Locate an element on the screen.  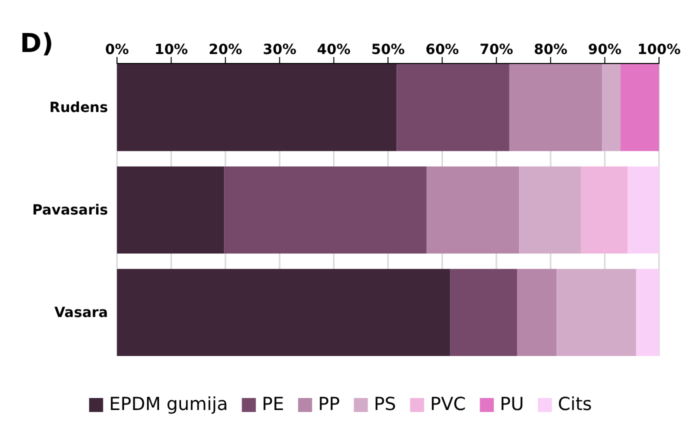
x-tick-label: 50% is located at coordinates (388, 50).